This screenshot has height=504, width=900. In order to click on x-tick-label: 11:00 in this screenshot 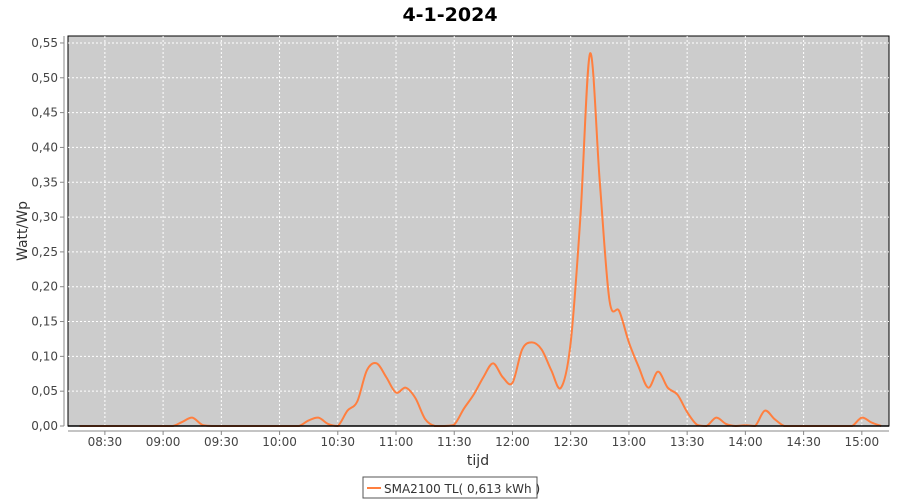, I will do `click(396, 442)`.